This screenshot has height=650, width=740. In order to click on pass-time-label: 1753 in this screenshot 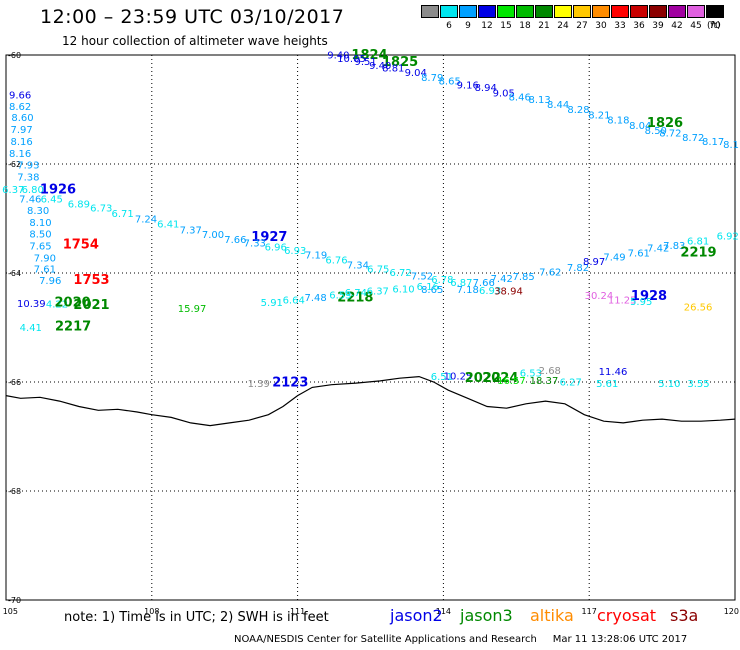, I will do `click(91, 280)`.